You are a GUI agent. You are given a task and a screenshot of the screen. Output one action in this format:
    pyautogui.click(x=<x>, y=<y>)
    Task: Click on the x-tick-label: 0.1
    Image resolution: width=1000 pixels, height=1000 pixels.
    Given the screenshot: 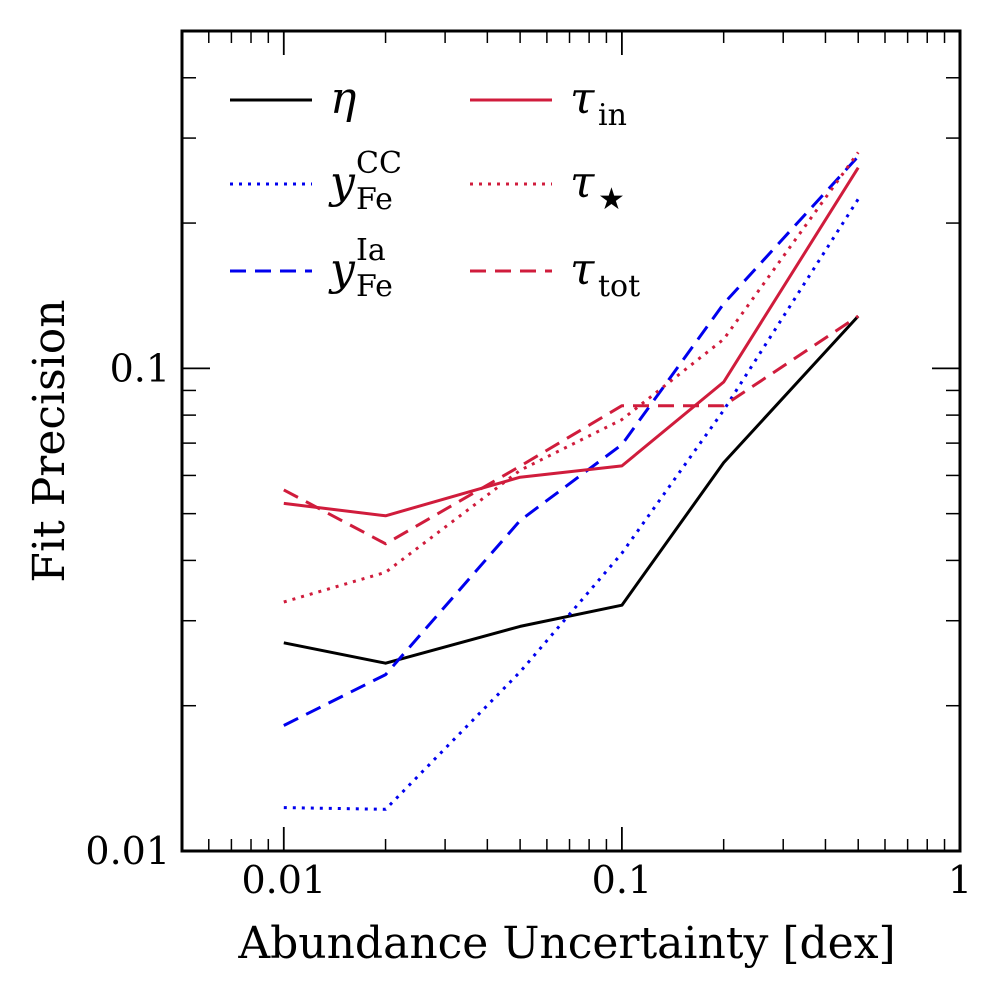 What is the action you would take?
    pyautogui.click(x=622, y=880)
    